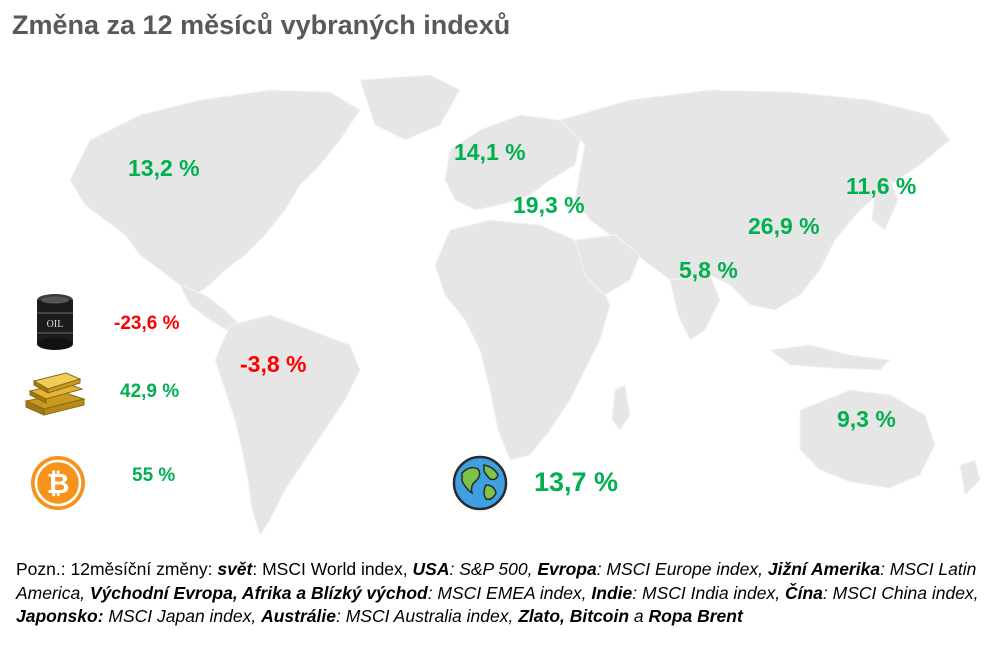 The height and width of the screenshot is (661, 1003). Describe the element at coordinates (867, 439) in the screenshot. I see `australia-shape` at that location.